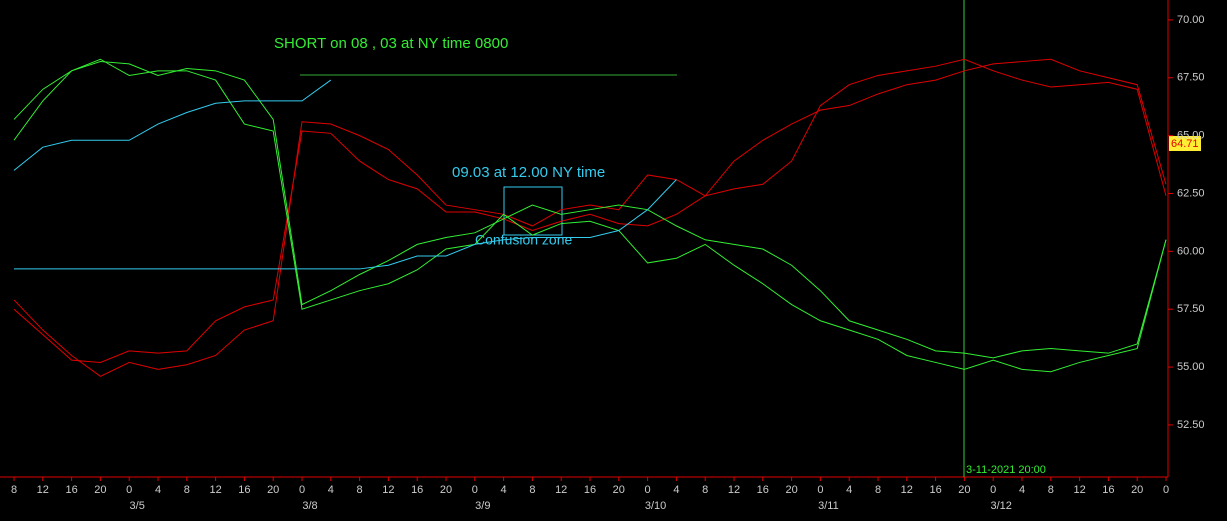 The width and height of the screenshot is (1227, 521). I want to click on short-label: SHORT on 08 , 03 at NY time 0800, so click(391, 43).